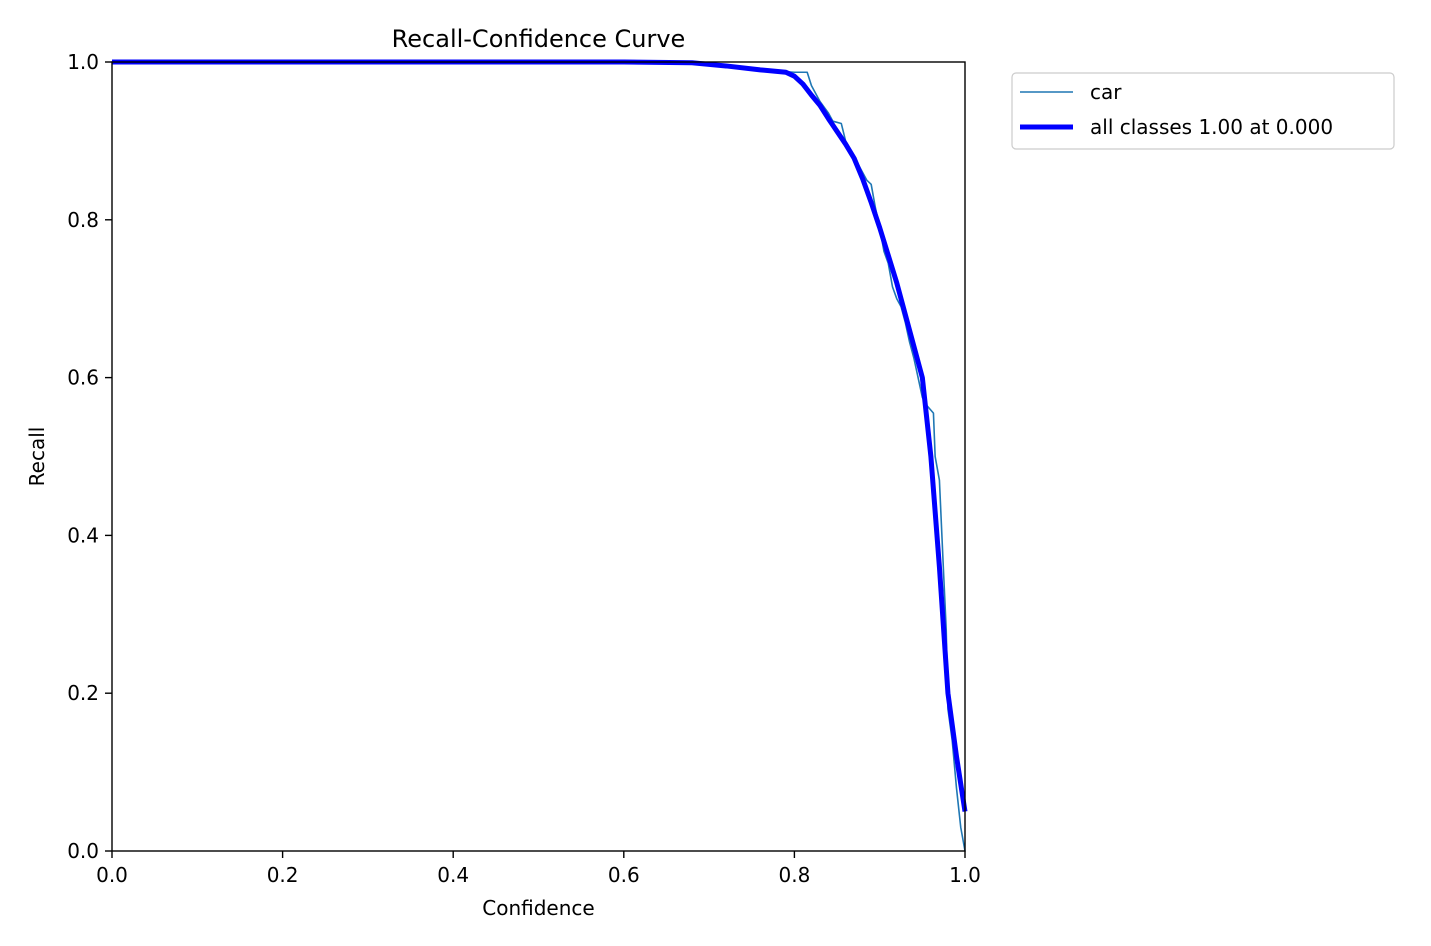  I want to click on x-tick-label: 1.0, so click(965, 875).